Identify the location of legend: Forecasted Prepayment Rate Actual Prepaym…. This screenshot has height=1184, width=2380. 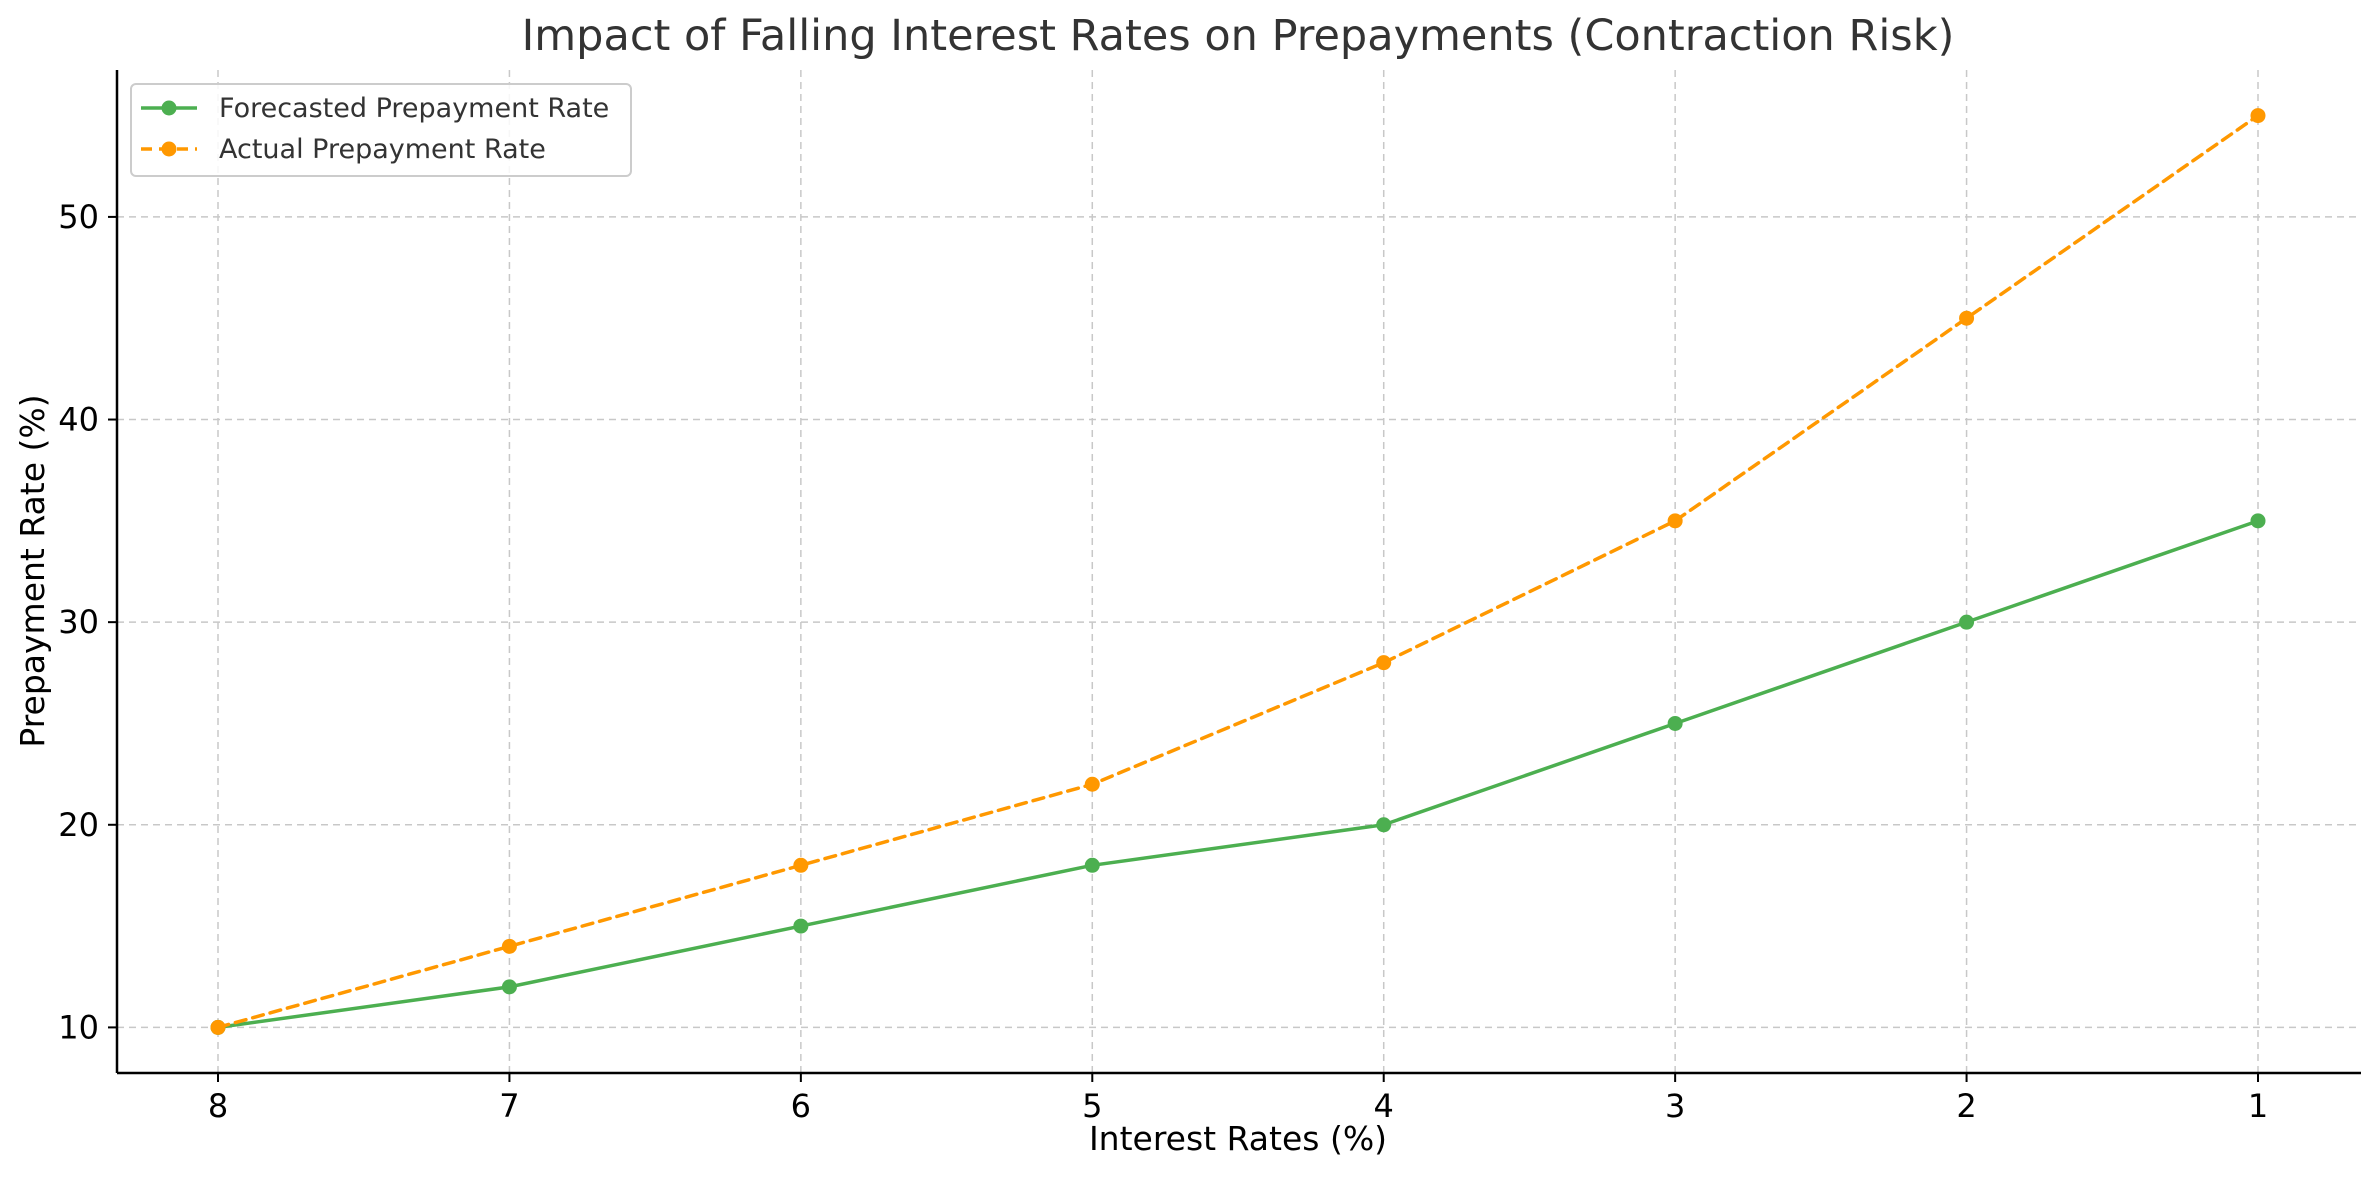
(381, 130).